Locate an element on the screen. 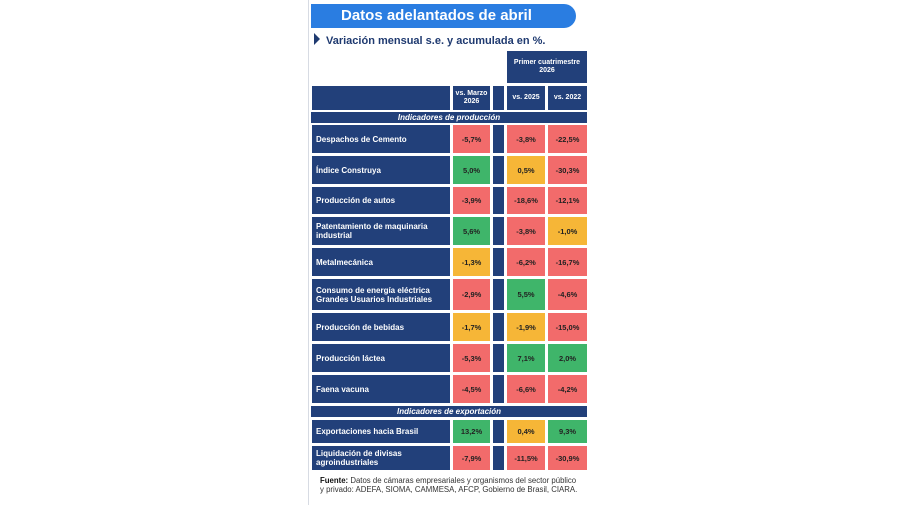 The height and width of the screenshot is (505, 900). value-vs-2022-text: -22,5% is located at coordinates (567, 139).